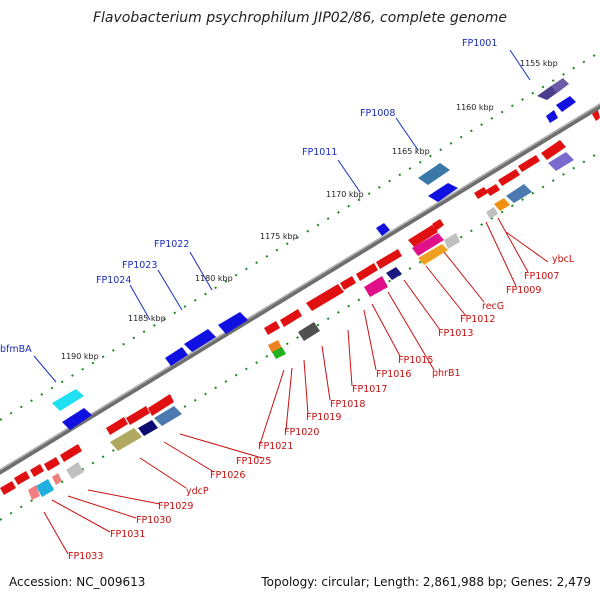  Describe the element at coordinates (523, 290) in the screenshot. I see `label-fp1009: FP1009` at that location.